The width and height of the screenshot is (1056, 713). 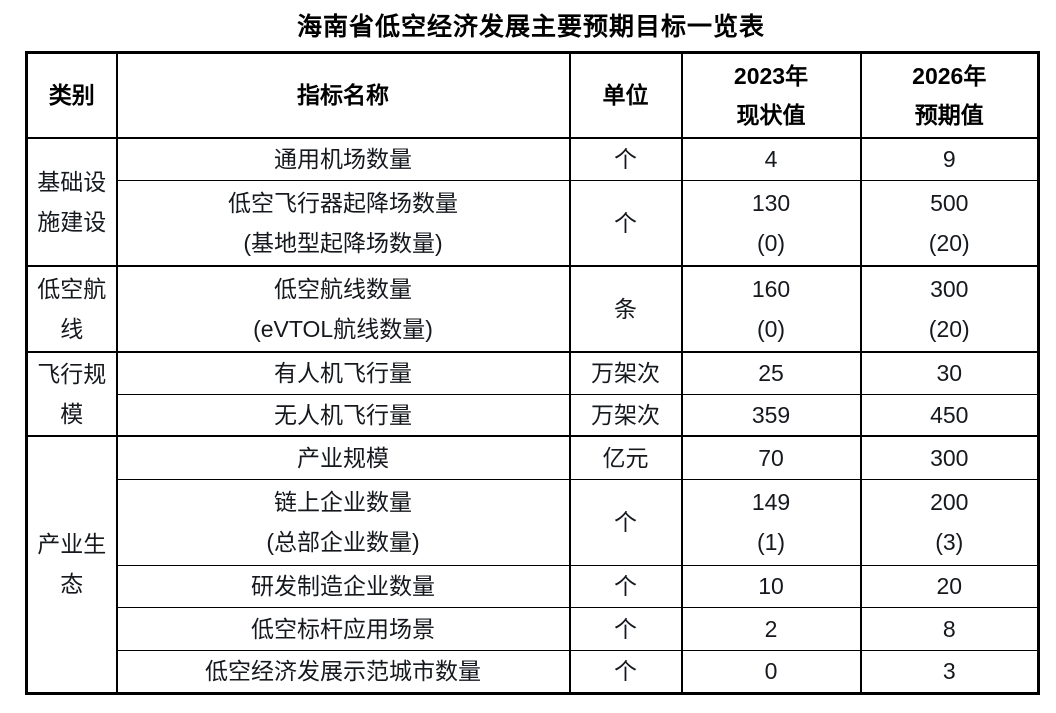 I want to click on page-title: 海南省低空经济发展主要预期目标一览表, so click(x=530, y=27).